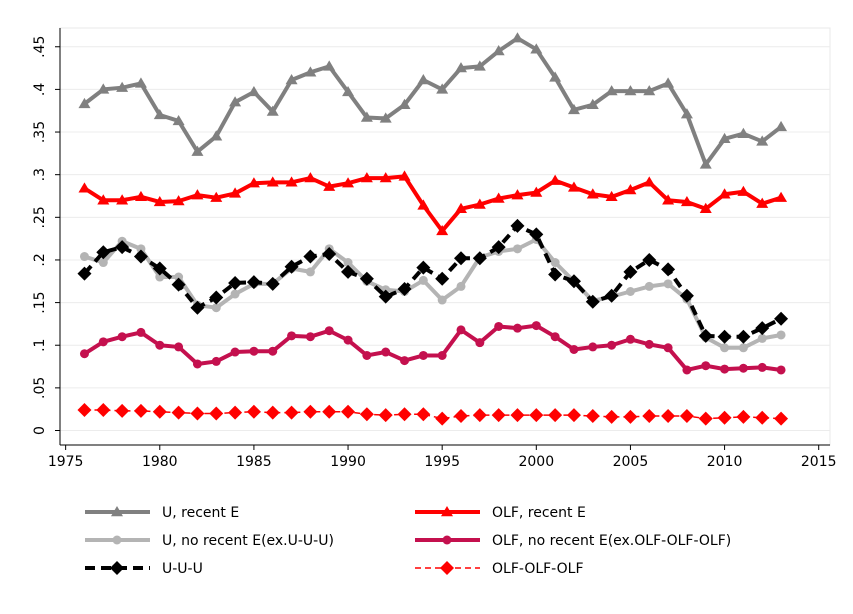 This screenshot has height=614, width=853. What do you see at coordinates (536, 462) in the screenshot?
I see `x-tick-label: 2000` at bounding box center [536, 462].